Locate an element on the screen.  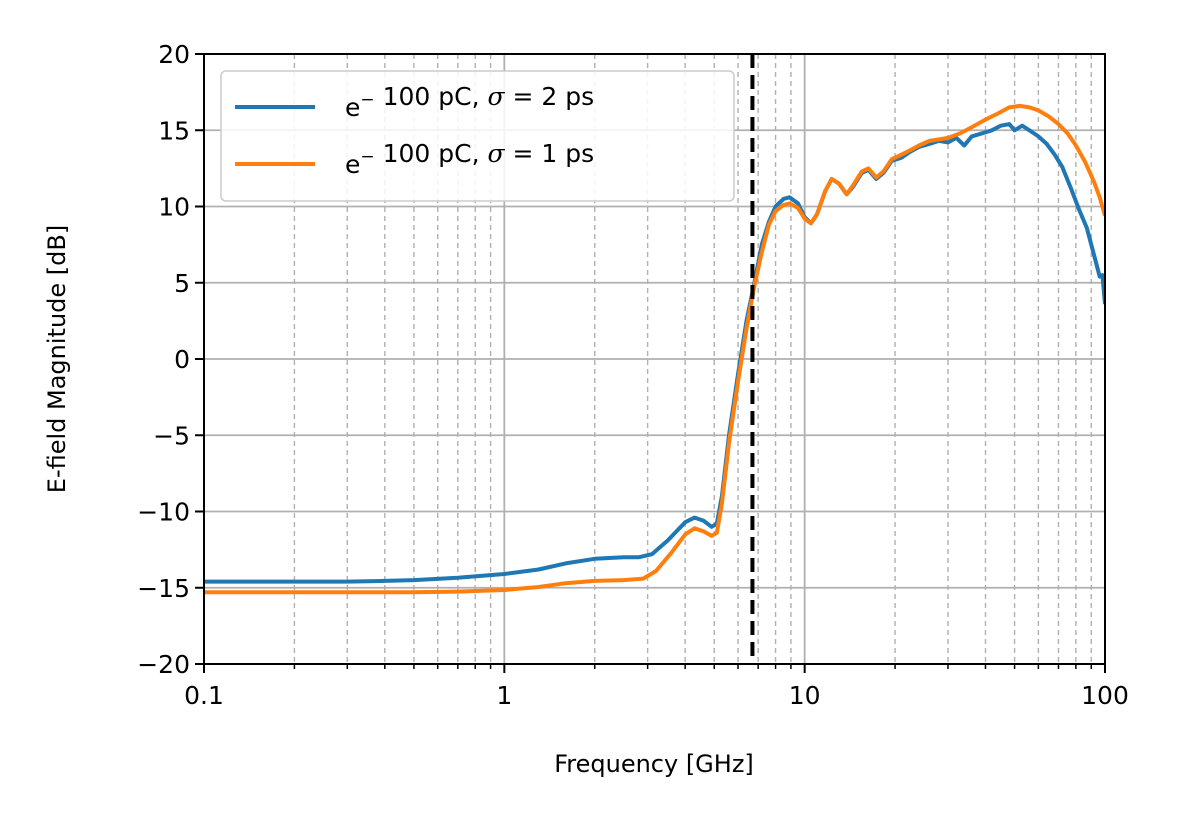
y-tick-label: −10 is located at coordinates (163, 512).